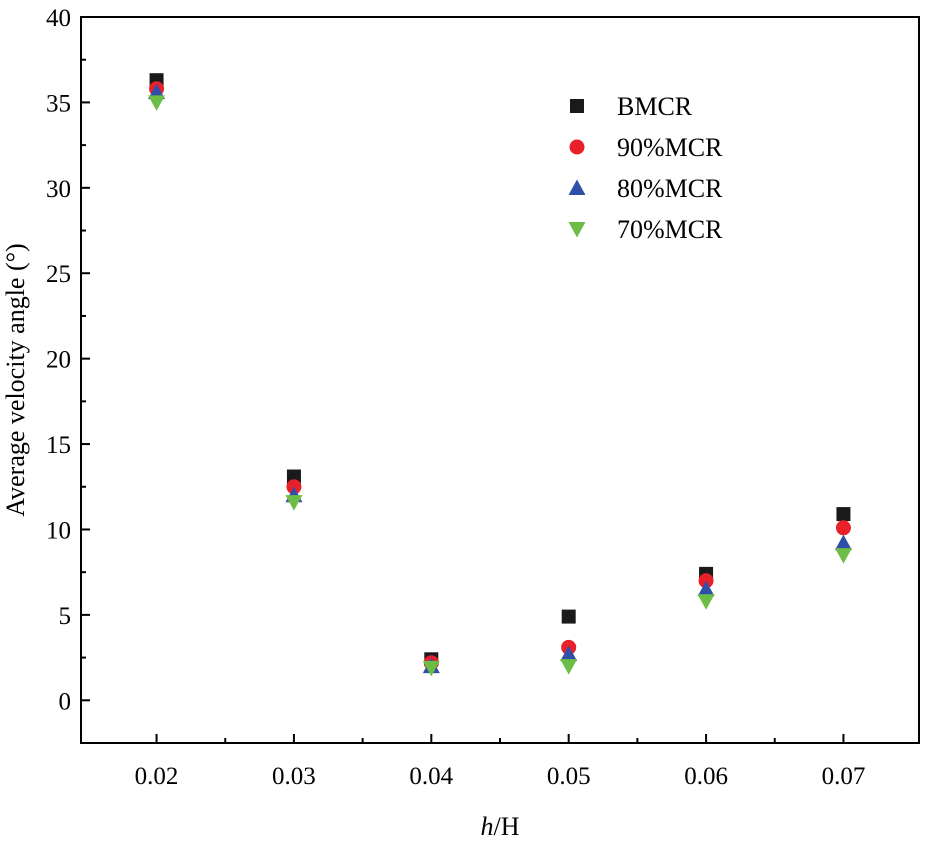 The image size is (931, 847). Describe the element at coordinates (58, 360) in the screenshot. I see `y-tick-label: 20` at that location.